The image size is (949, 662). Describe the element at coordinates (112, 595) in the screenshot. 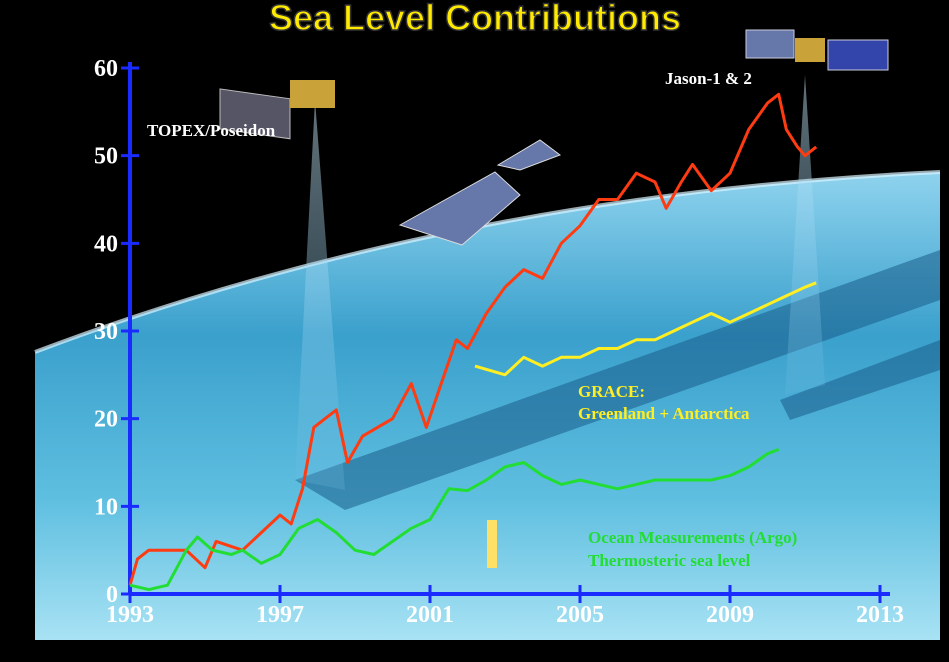

I see `y-tick-label: 0` at that location.